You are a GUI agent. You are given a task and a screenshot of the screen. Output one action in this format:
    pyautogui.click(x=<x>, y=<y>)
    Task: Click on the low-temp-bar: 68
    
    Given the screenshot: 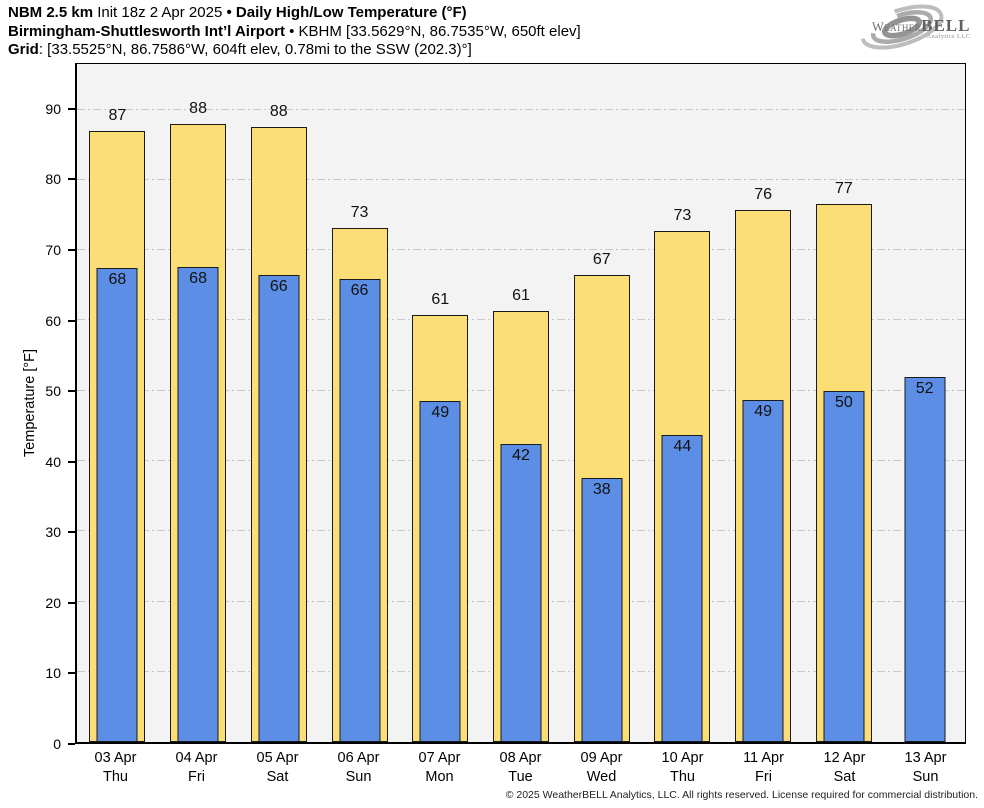 What is the action you would take?
    pyautogui.click(x=117, y=504)
    